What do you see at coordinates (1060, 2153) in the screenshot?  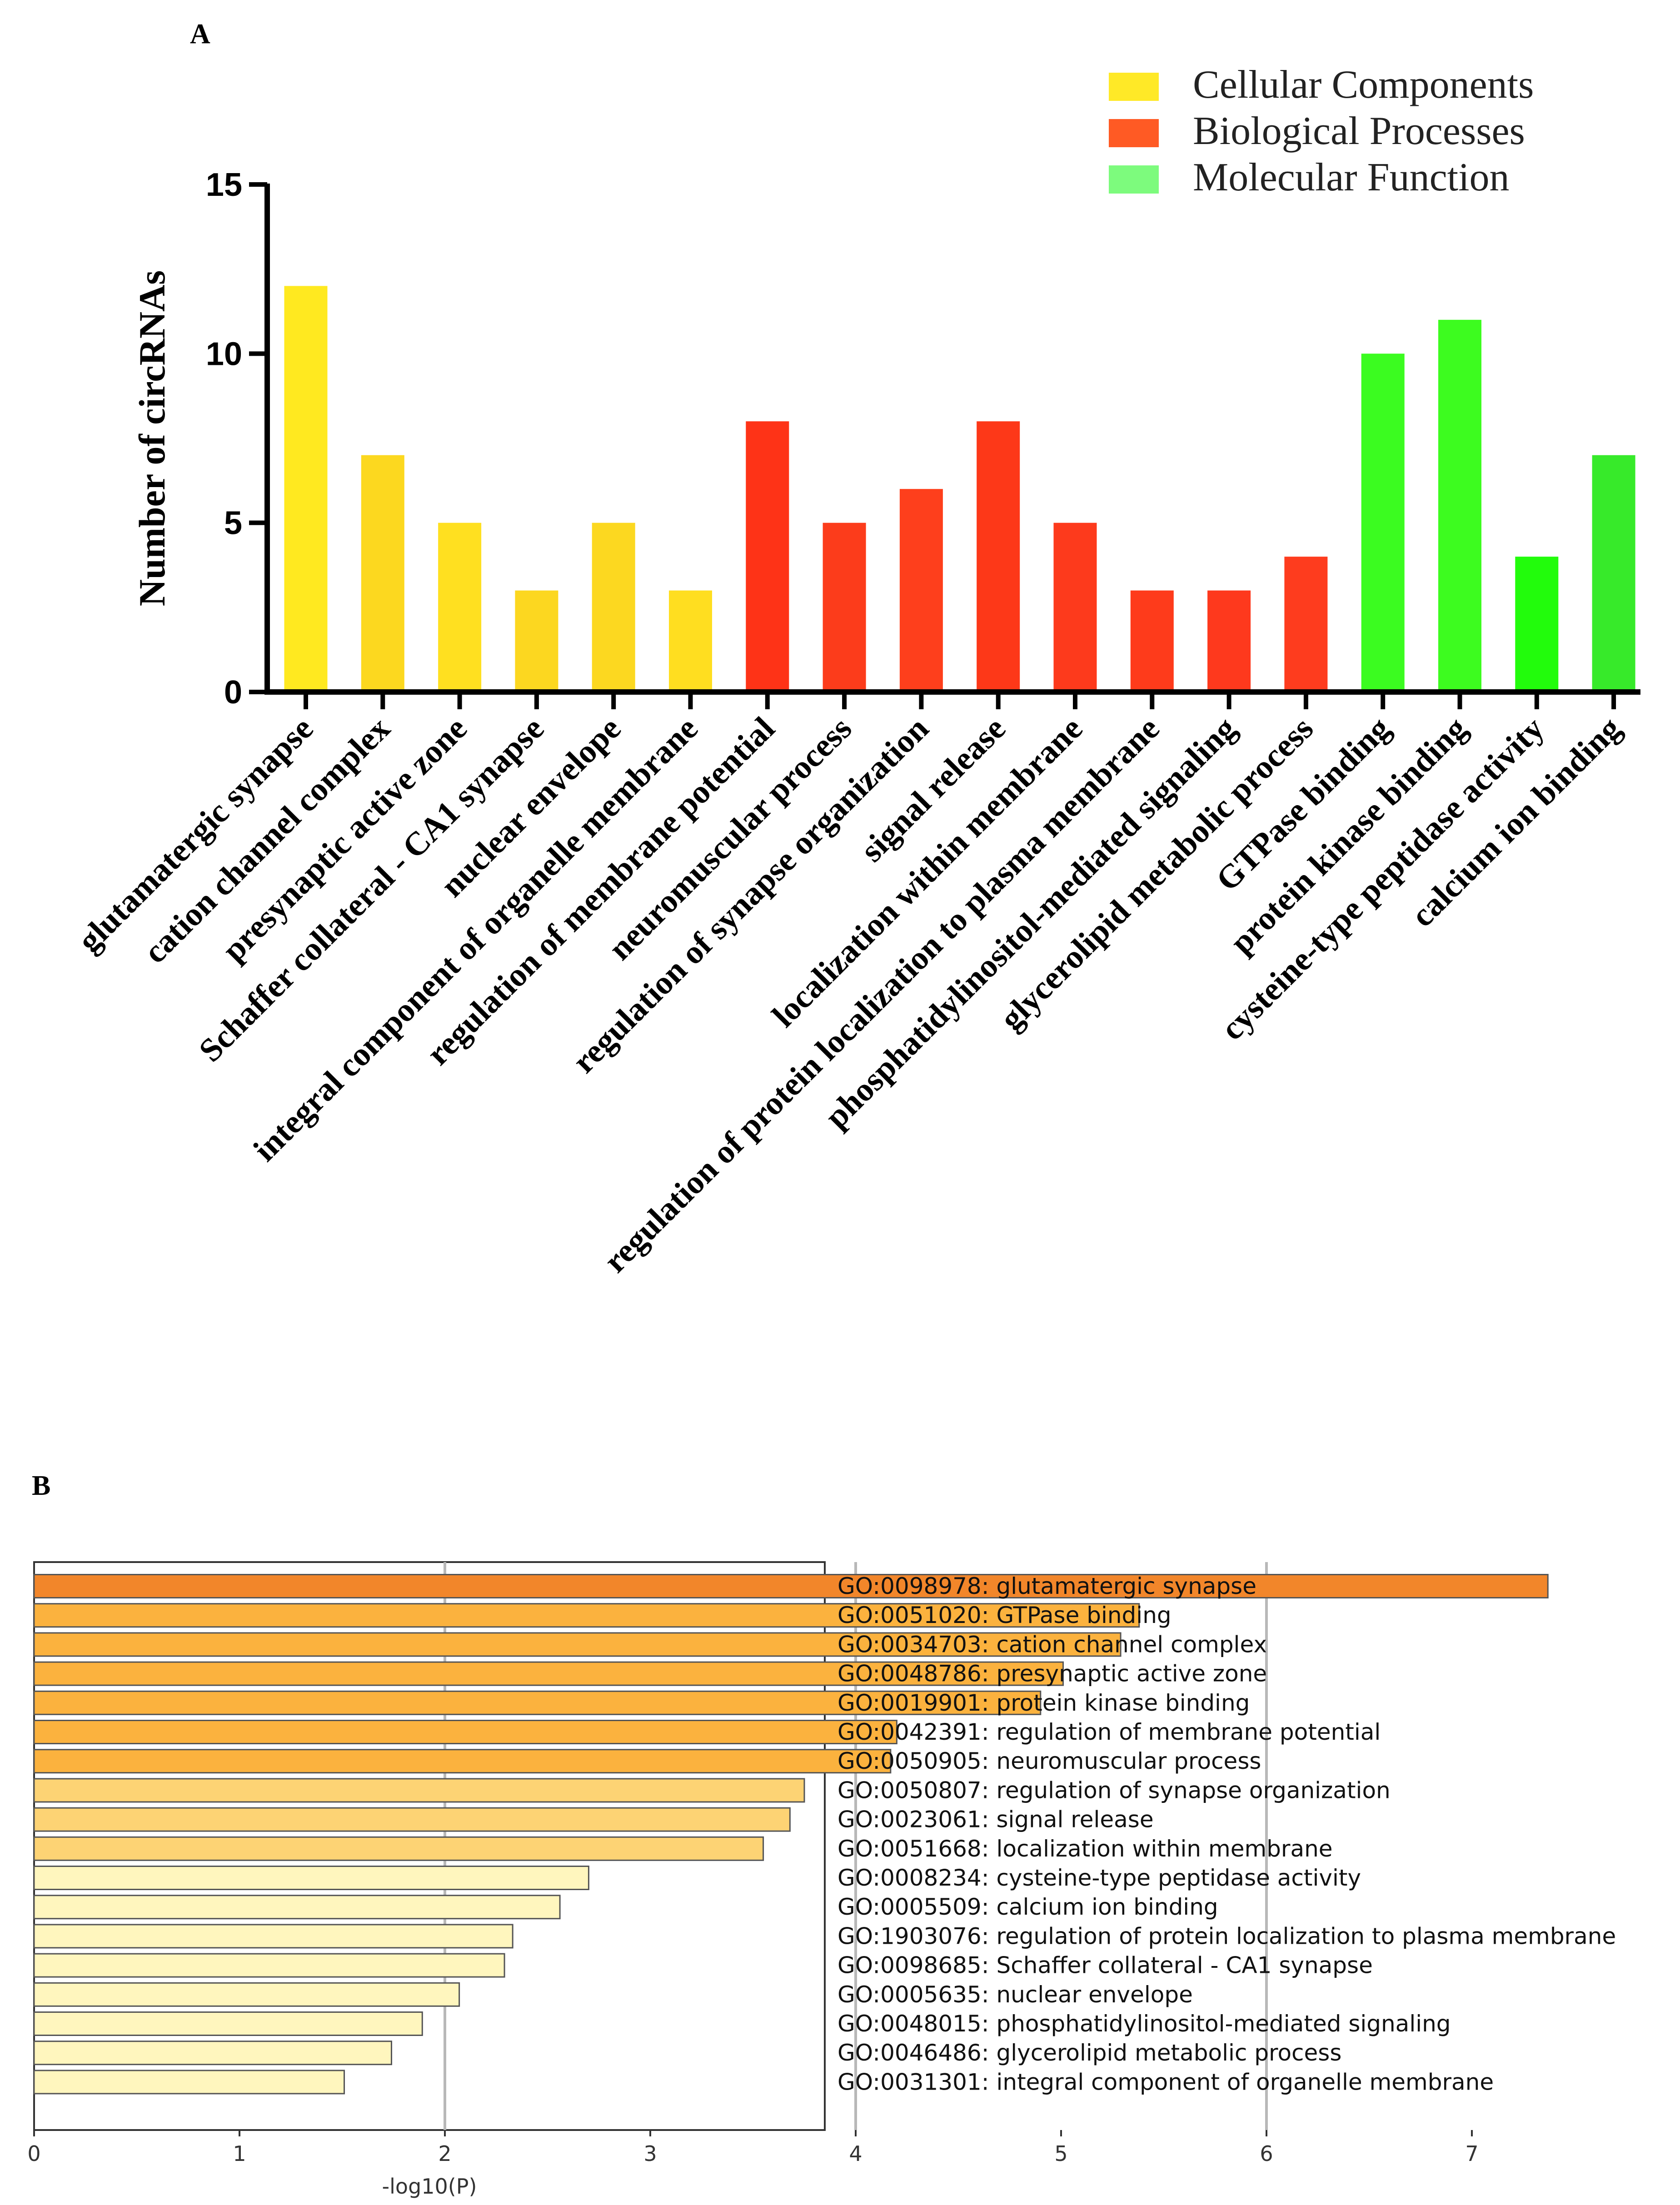 I see `x-tick-label-b-5: 5` at bounding box center [1060, 2153].